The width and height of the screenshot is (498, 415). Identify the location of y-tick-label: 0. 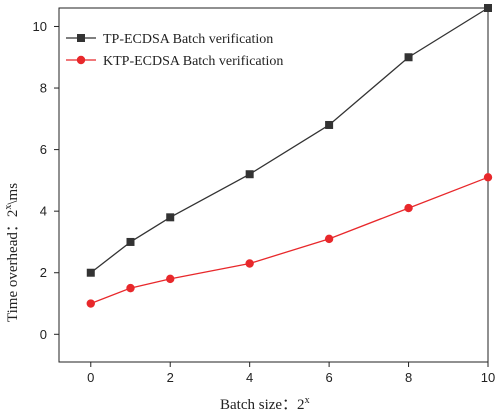
(43, 334).